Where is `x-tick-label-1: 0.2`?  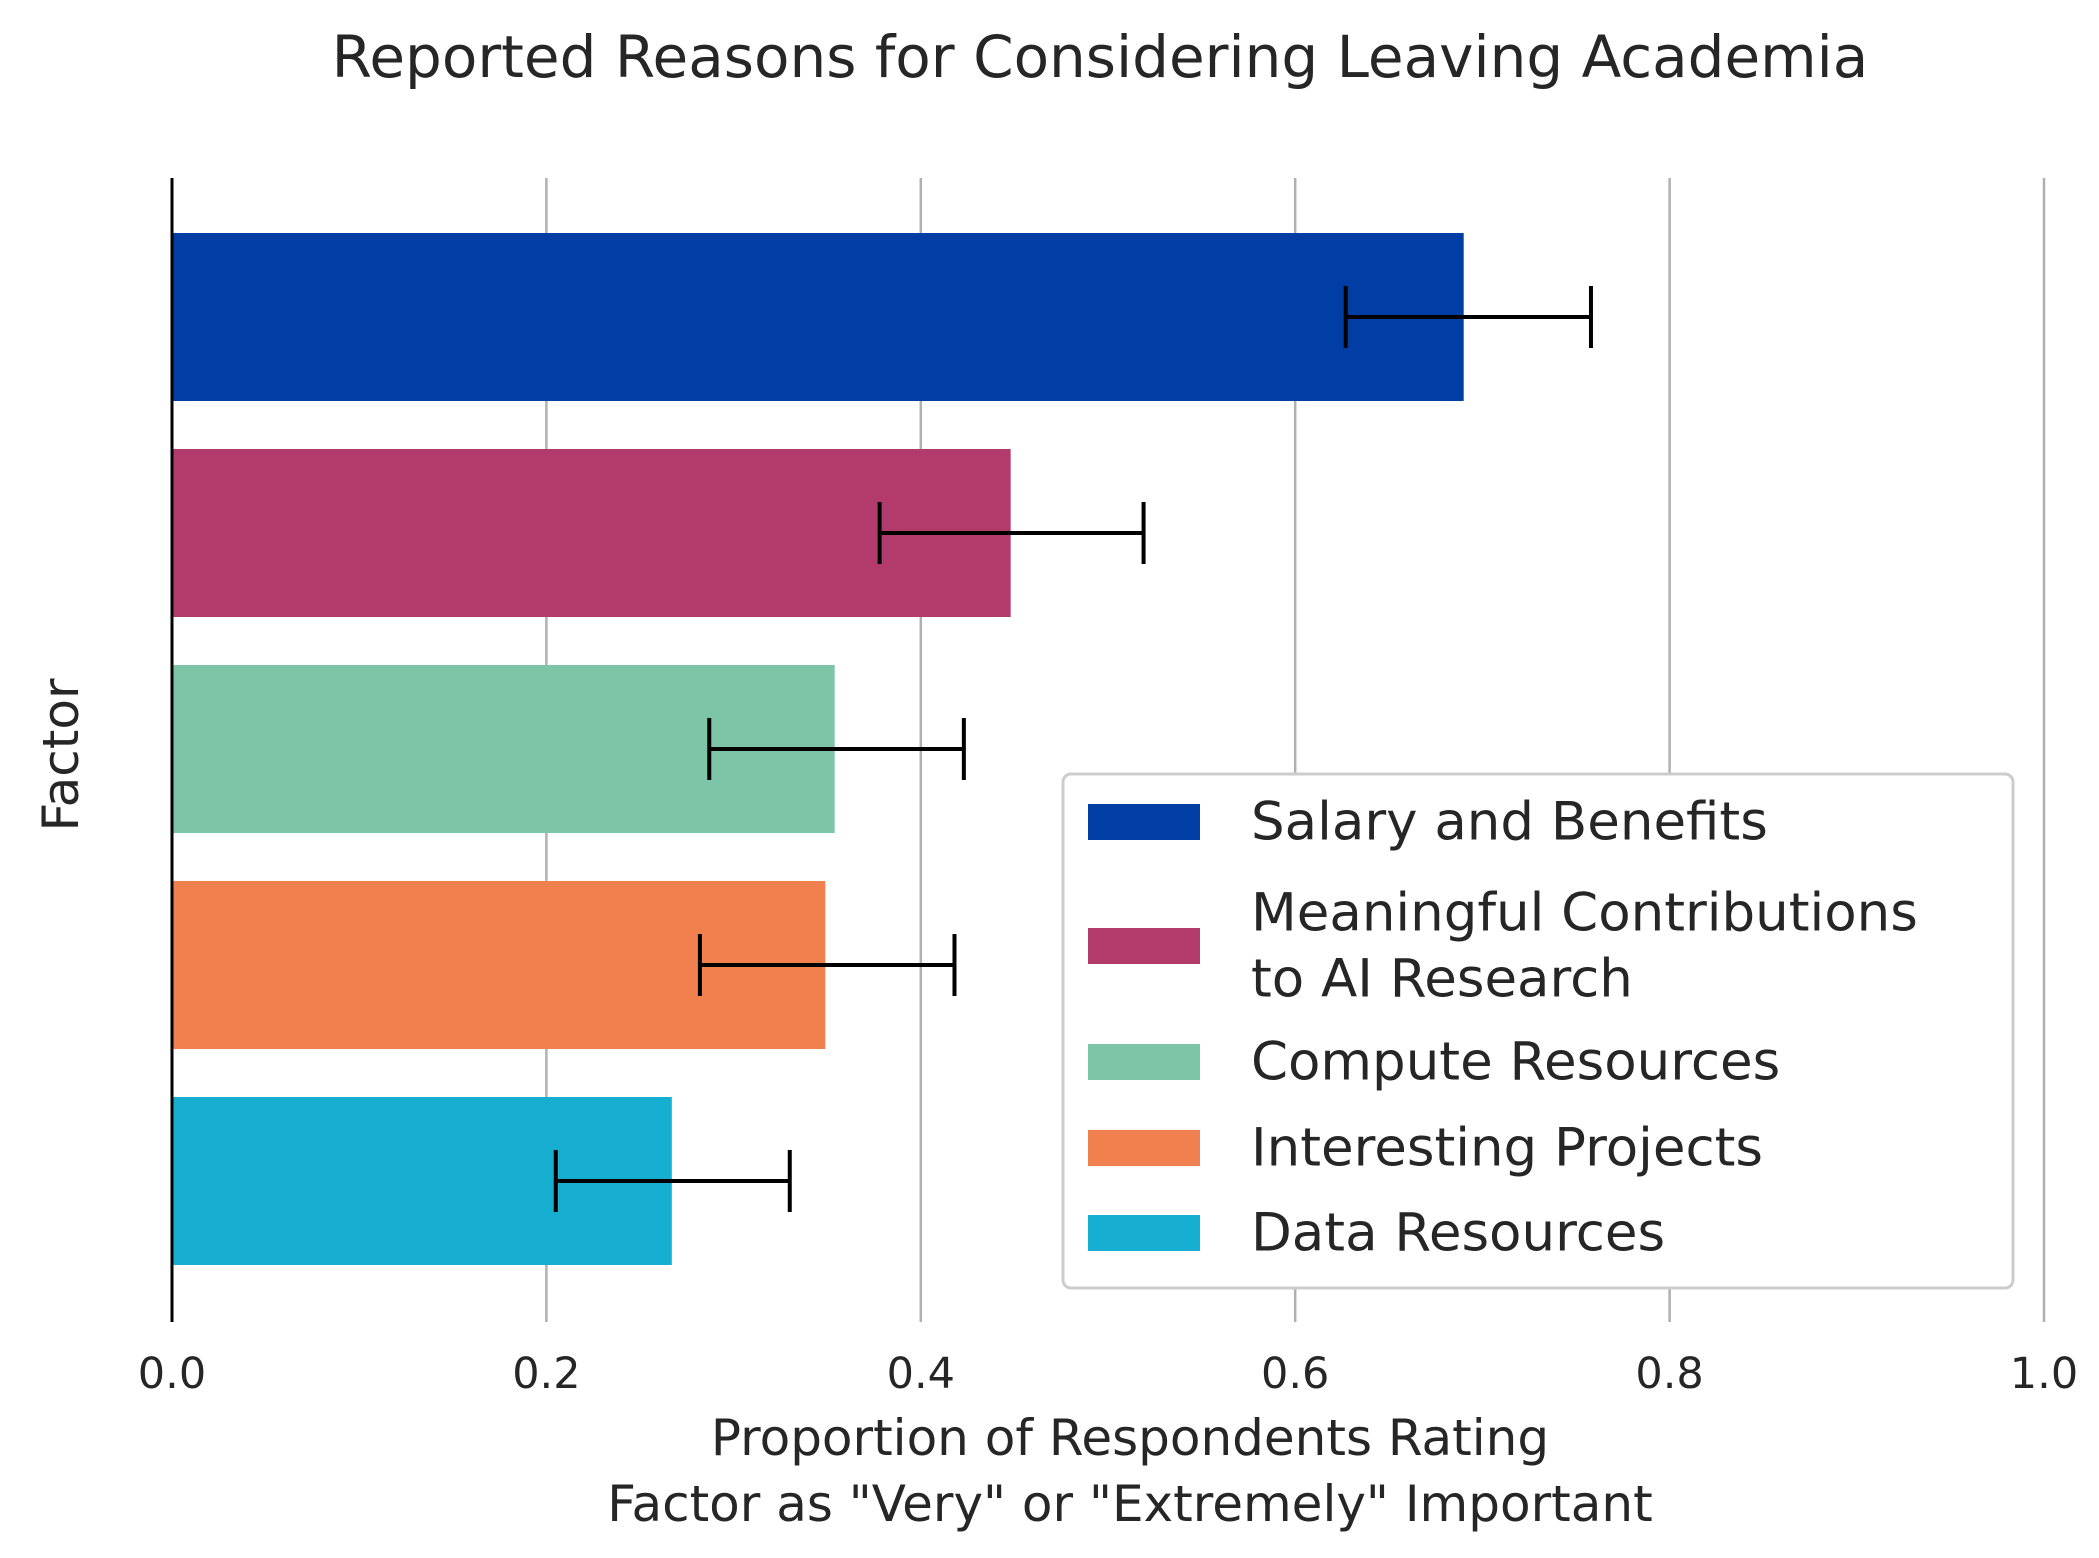
x-tick-label-1: 0.2 is located at coordinates (546, 1374).